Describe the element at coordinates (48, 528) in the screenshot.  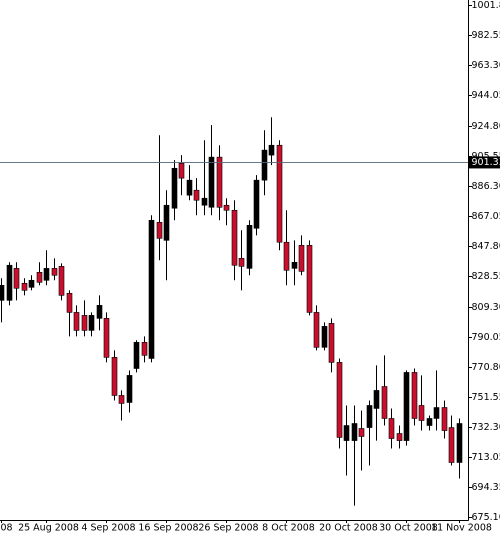
I see `x-tick-label: 25 Aug 2008` at that location.